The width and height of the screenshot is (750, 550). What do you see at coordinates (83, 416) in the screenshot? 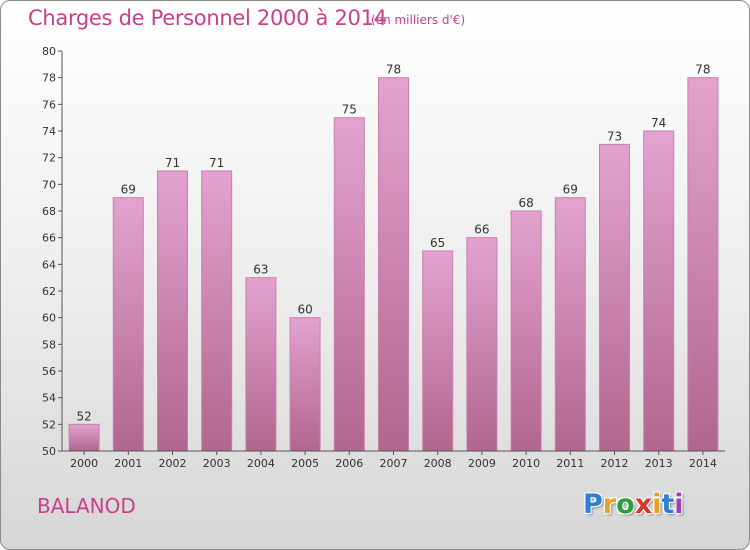
I see `data-label-2000: 52` at bounding box center [83, 416].